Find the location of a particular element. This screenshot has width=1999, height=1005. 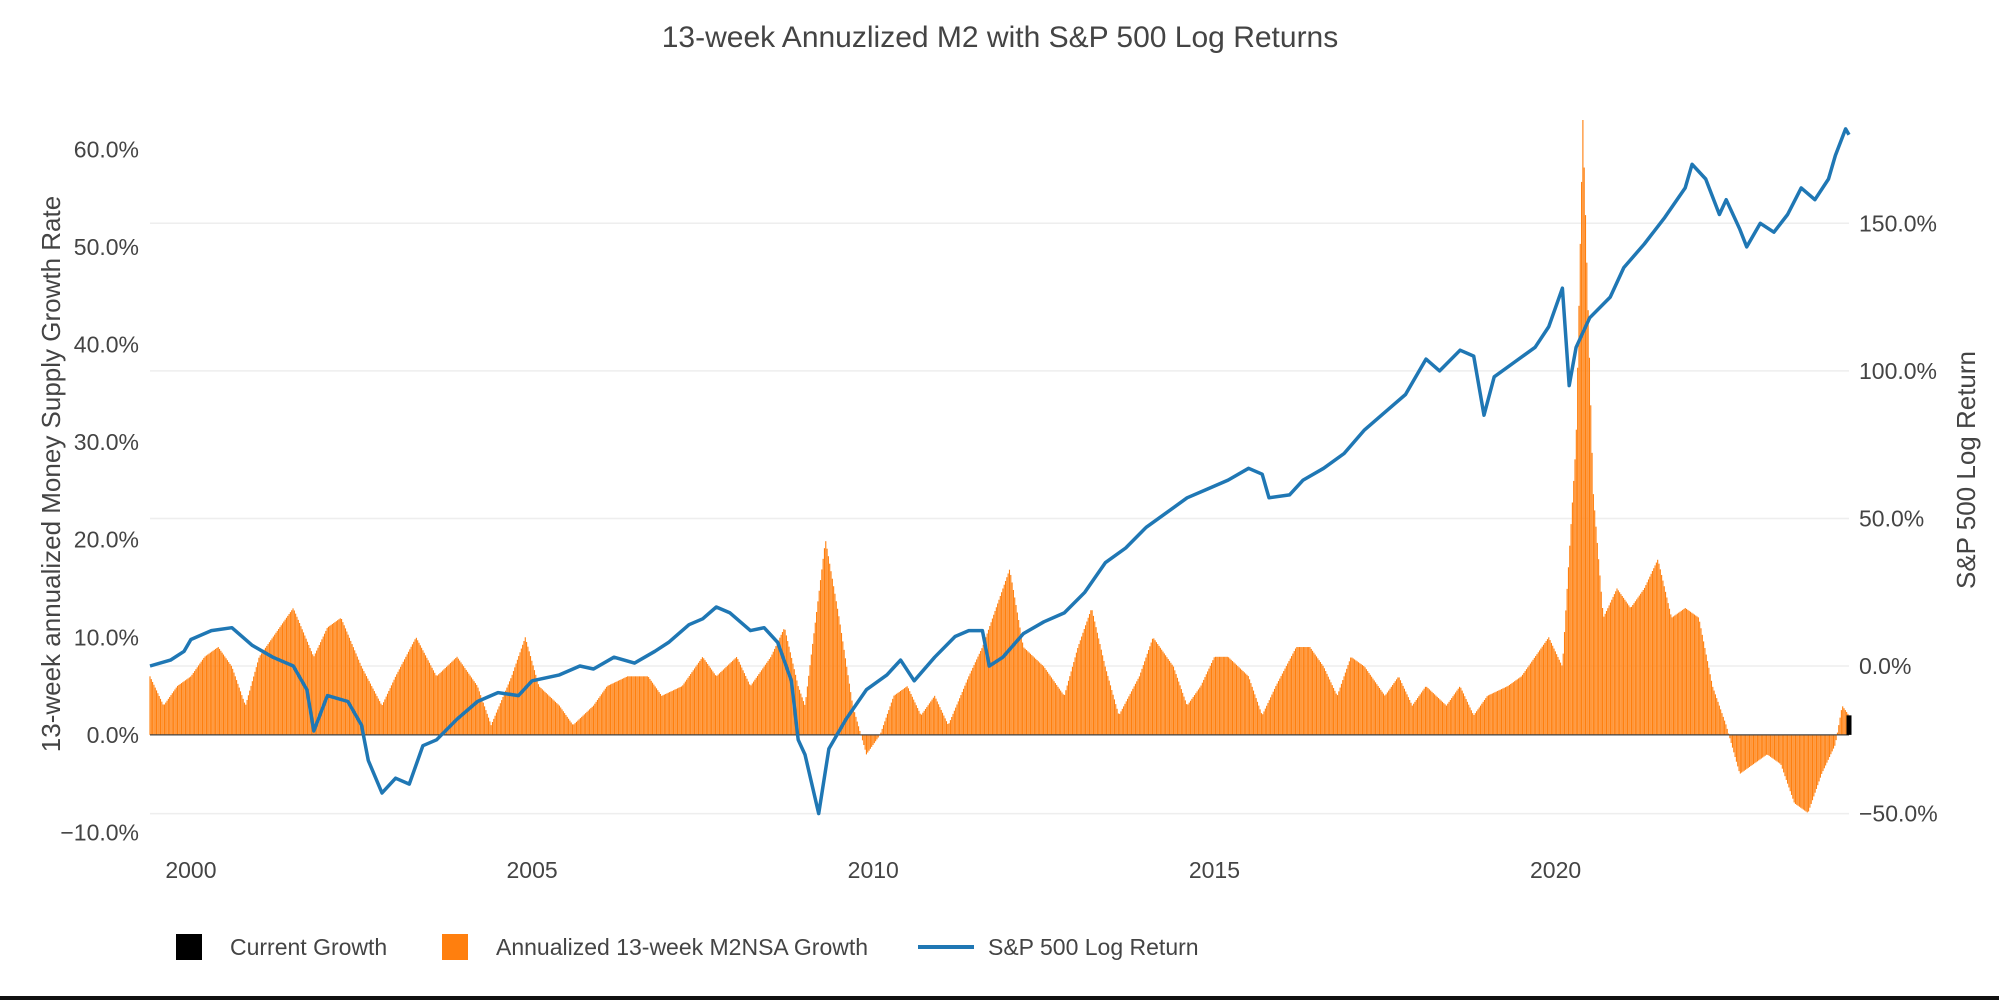

x-tick-label: 2015 is located at coordinates (1214, 870).